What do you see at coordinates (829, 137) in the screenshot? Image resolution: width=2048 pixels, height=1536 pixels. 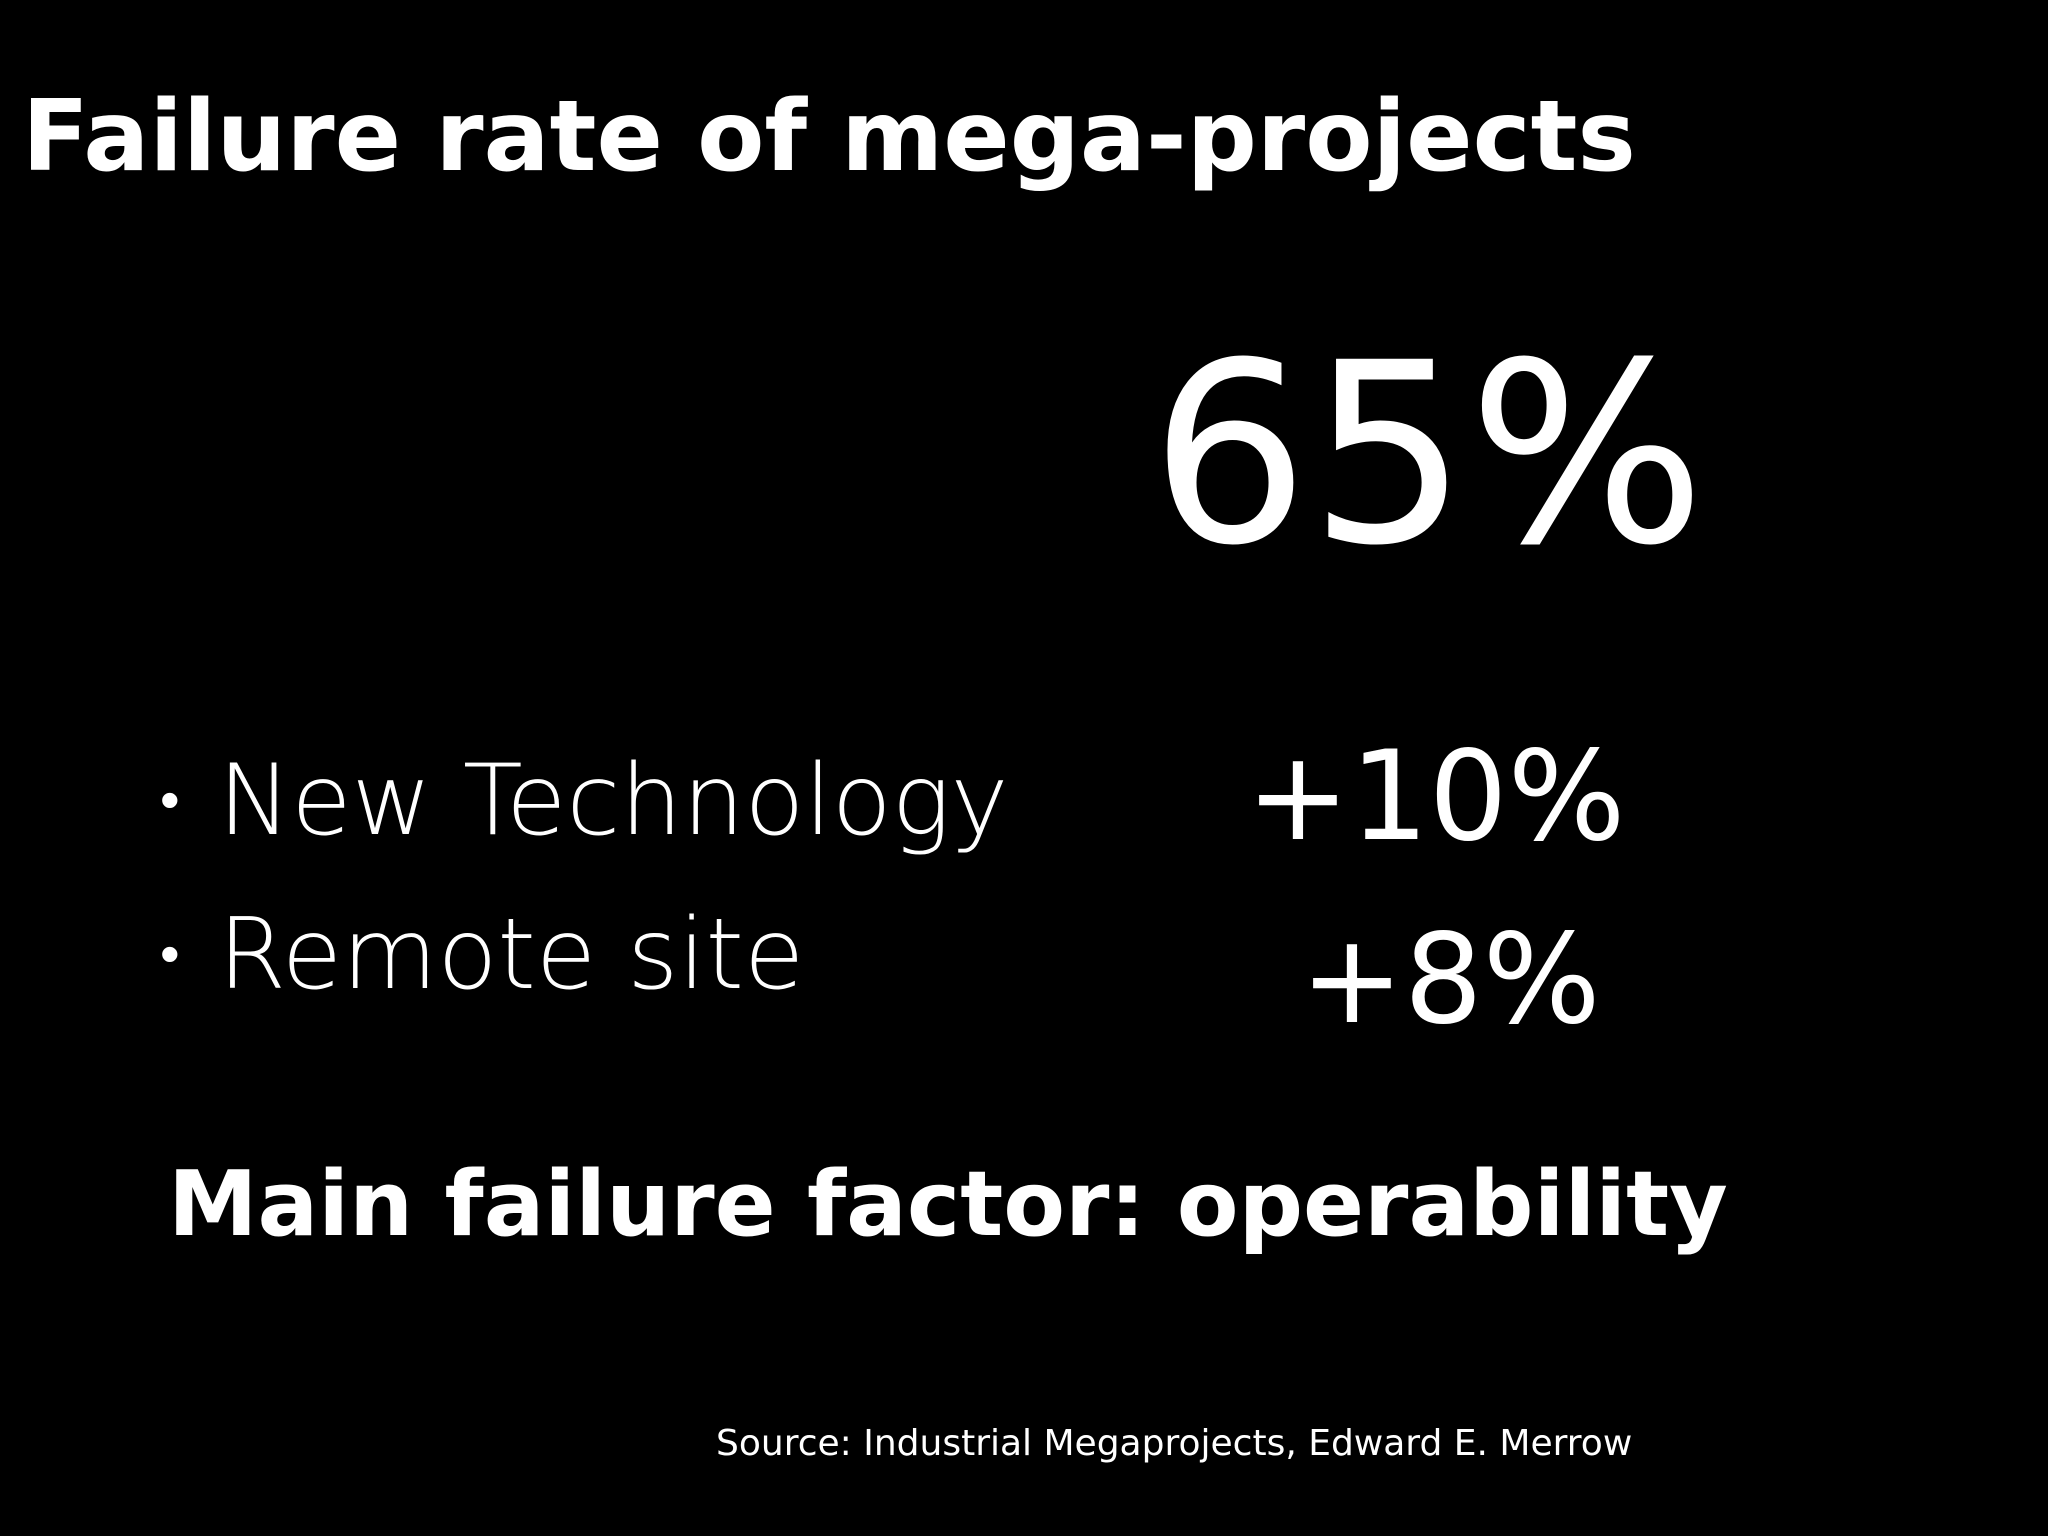 I see `slide-title: Failure rate of mega-projects` at bounding box center [829, 137].